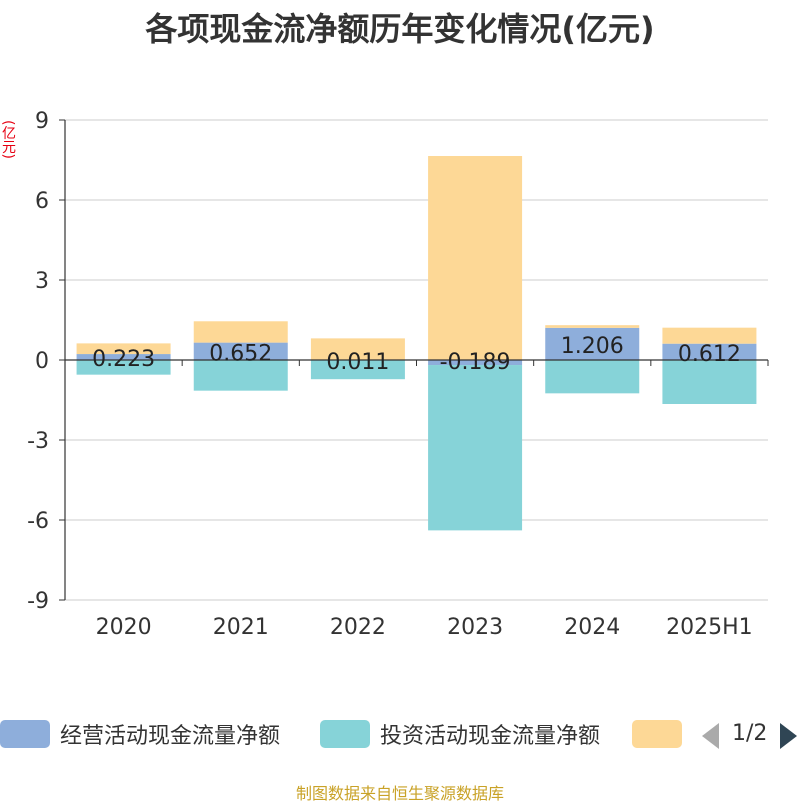  I want to click on legend-page-indicator: 1/2, so click(750, 733).